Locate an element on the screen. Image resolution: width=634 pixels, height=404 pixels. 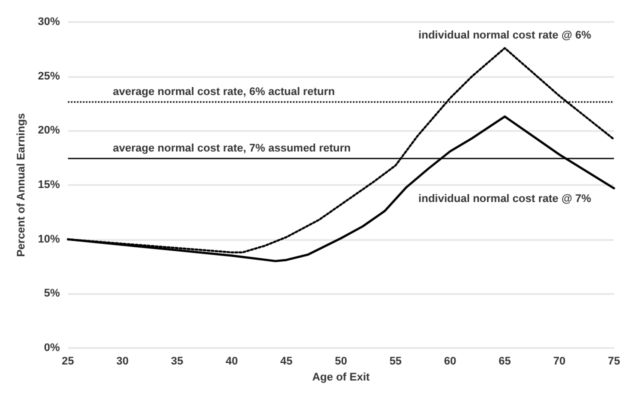
x-tick-label: 55 is located at coordinates (395, 362).